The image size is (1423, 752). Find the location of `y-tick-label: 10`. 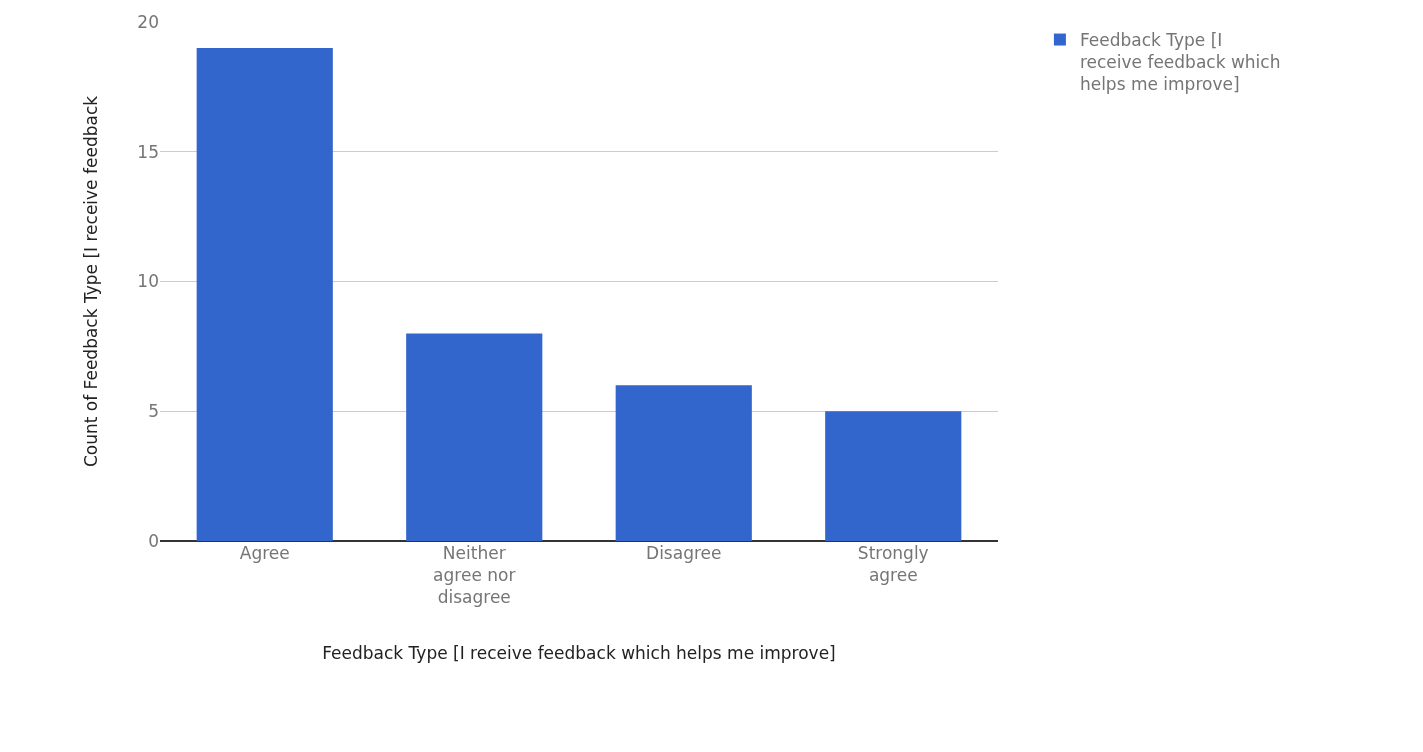

y-tick-label: 10 is located at coordinates (148, 281).